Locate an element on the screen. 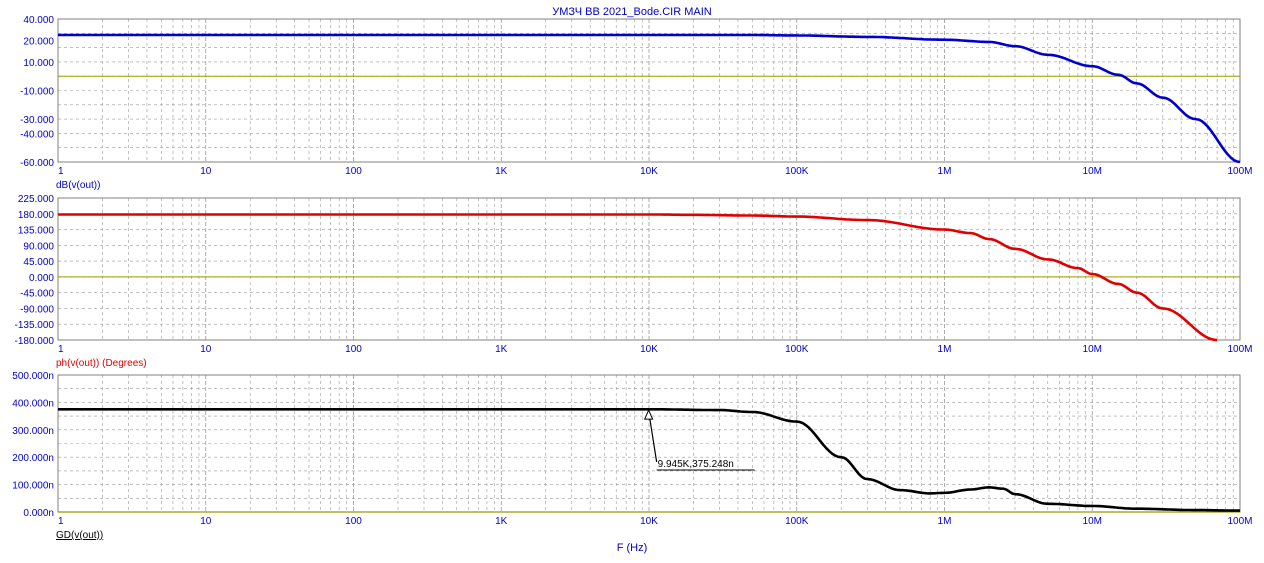  y-axis-label: ph(v(out)) (Degrees) is located at coordinates (101, 363).